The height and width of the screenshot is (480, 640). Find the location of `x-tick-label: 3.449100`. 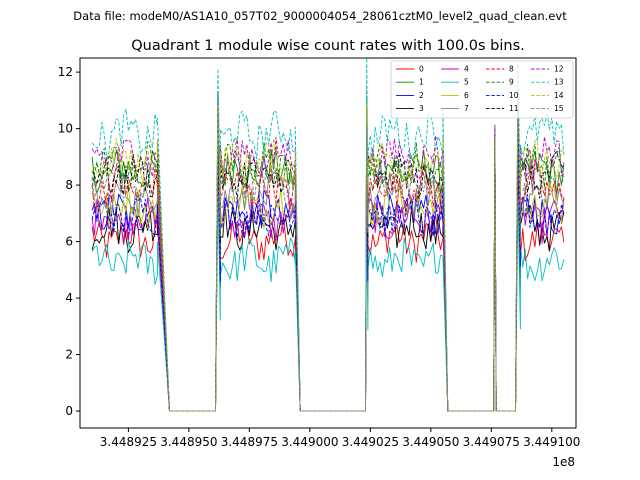

x-tick-label: 3.449100 is located at coordinates (551, 442).